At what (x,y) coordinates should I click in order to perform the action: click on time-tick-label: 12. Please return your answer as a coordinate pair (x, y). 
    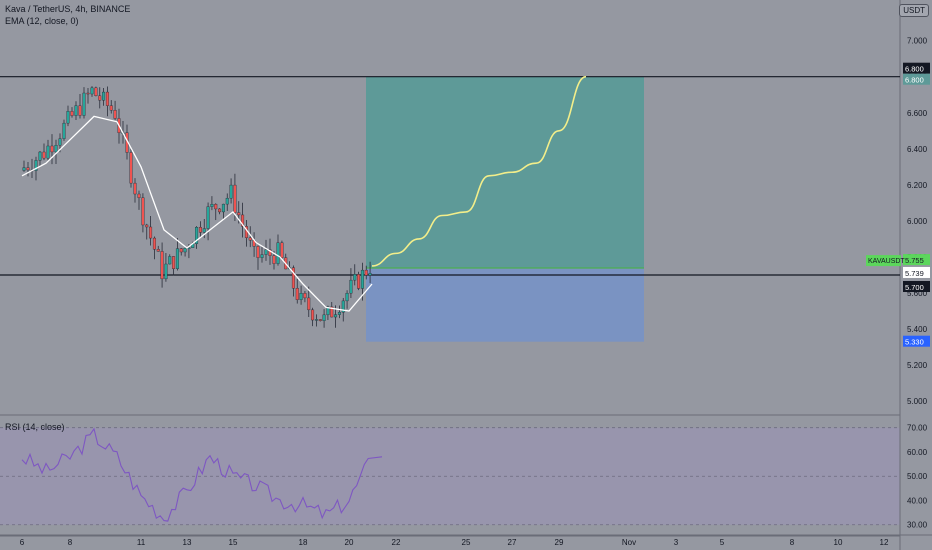
    Looking at the image, I should click on (884, 542).